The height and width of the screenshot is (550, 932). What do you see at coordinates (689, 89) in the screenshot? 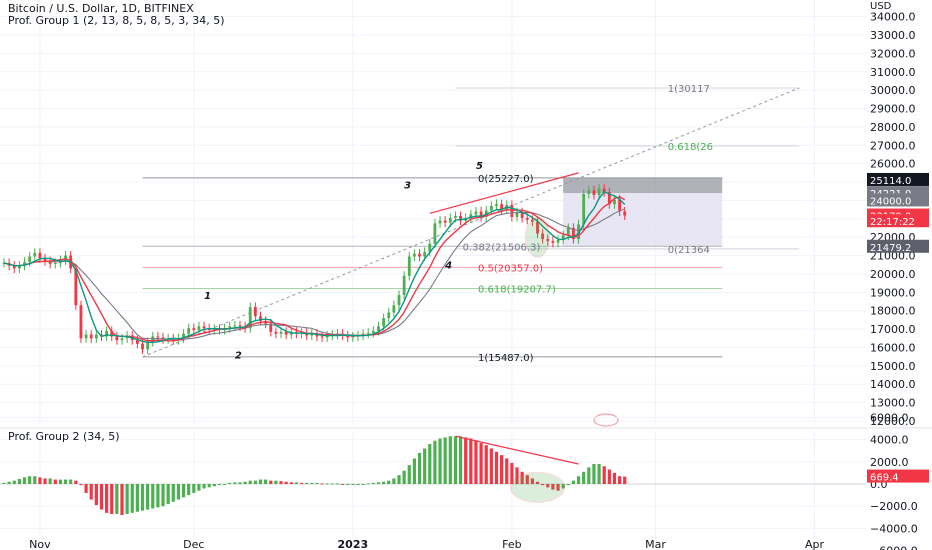
I see `fib-level-label: 1(30117` at bounding box center [689, 89].